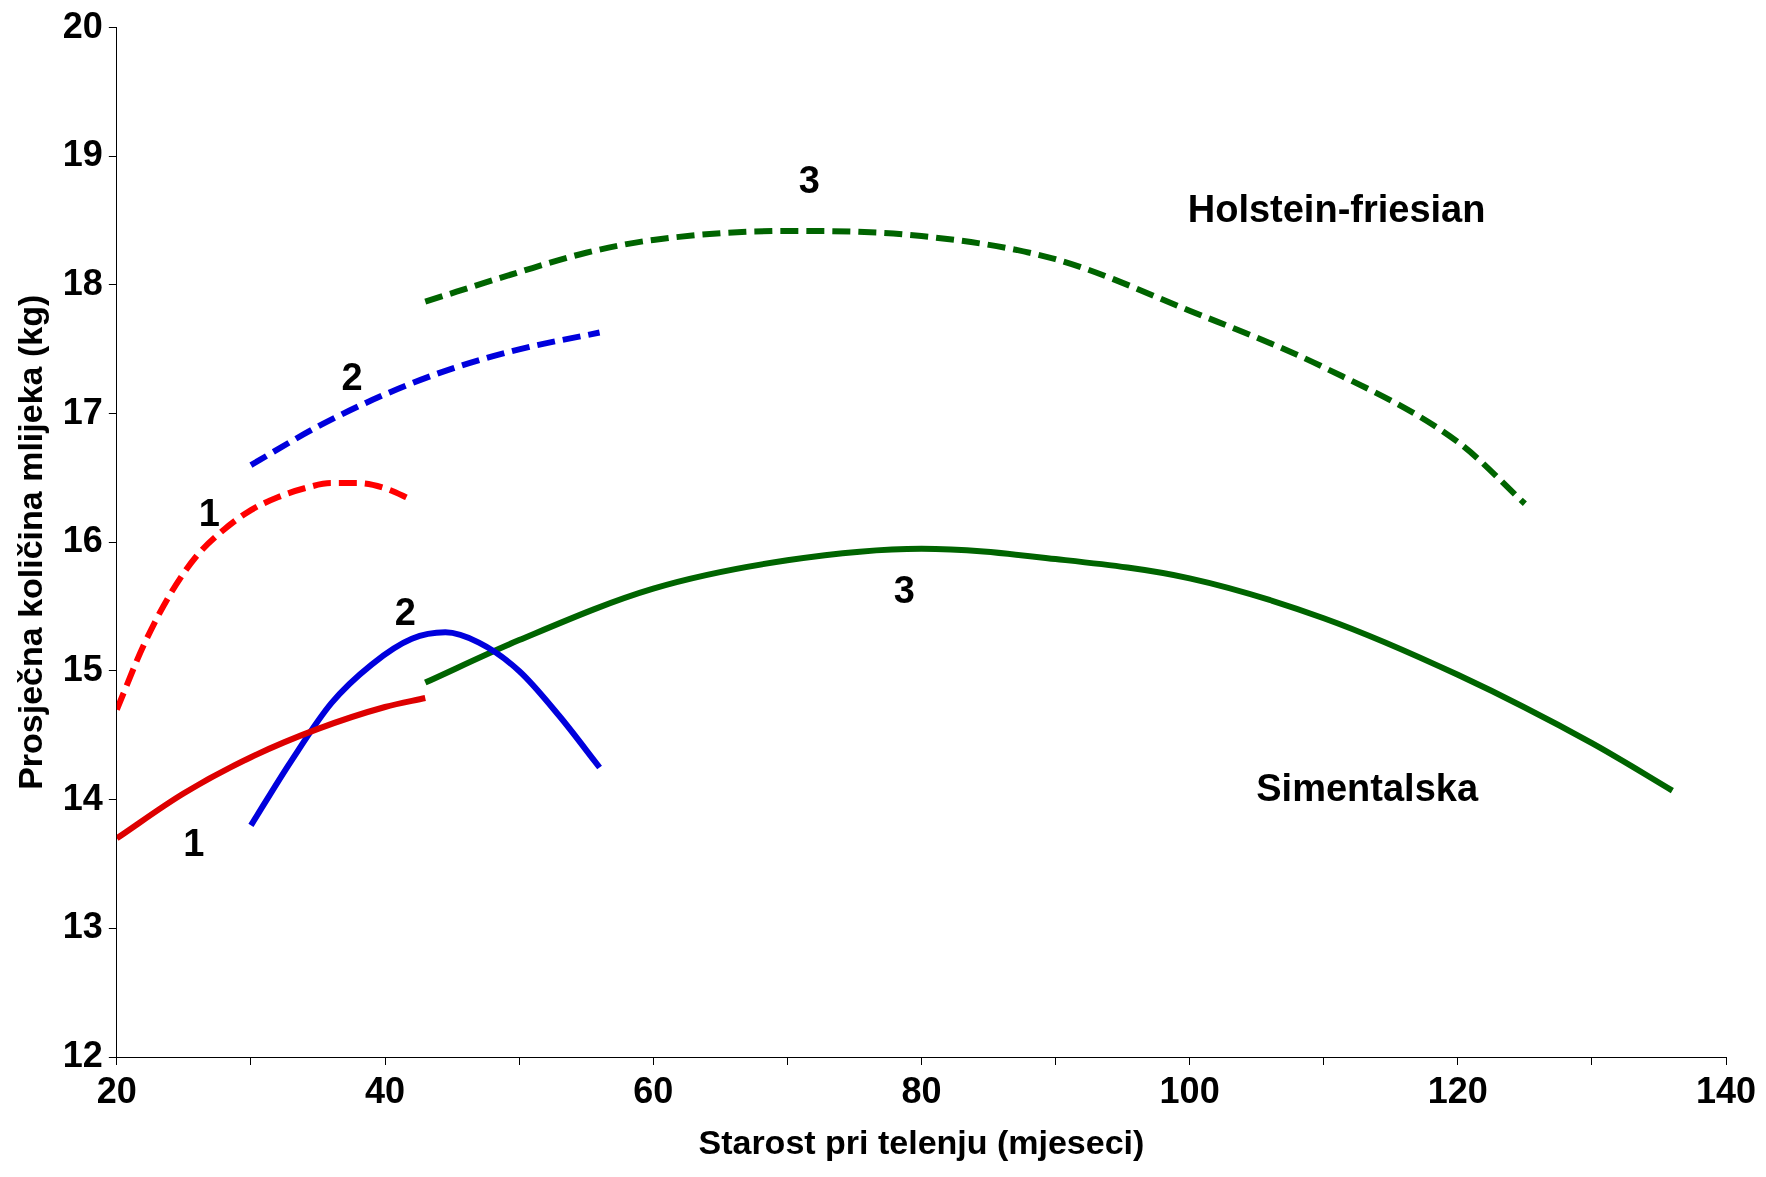 This screenshot has height=1177, width=1766. I want to click on y-tick-label: 16, so click(82, 540).